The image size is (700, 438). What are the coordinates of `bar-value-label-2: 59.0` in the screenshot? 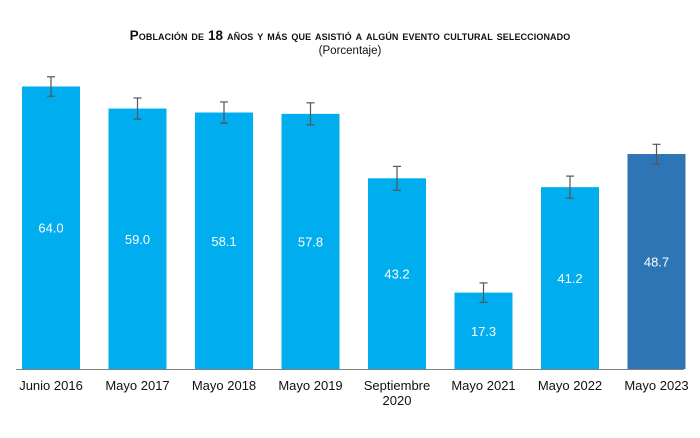 It's located at (137, 239).